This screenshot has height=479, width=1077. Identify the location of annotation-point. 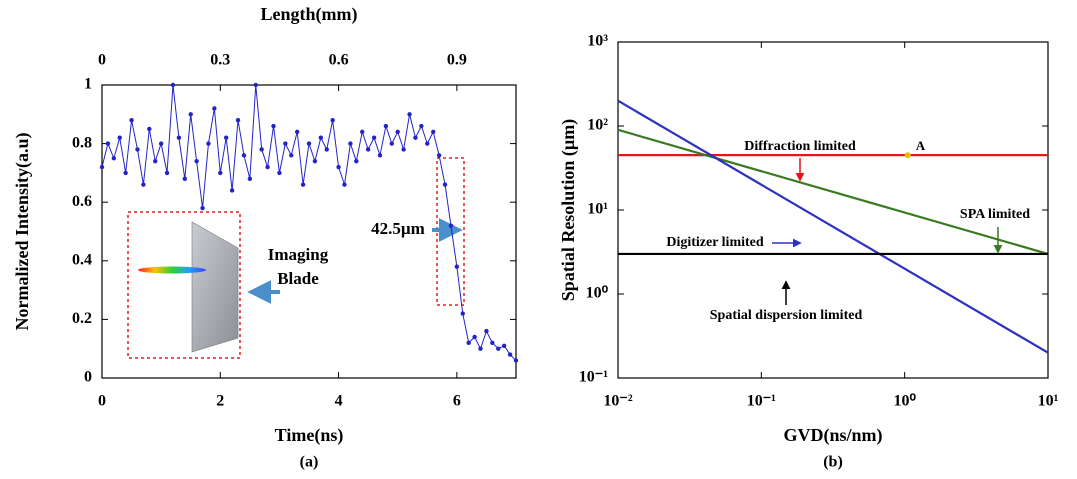
(907, 155).